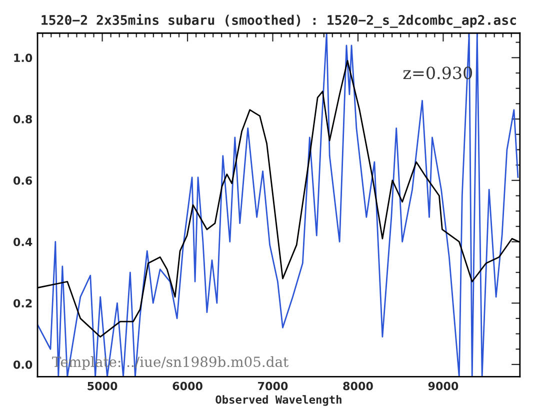 Image resolution: width=536 pixels, height=414 pixels. I want to click on x-tick-label: 7000, so click(273, 386).